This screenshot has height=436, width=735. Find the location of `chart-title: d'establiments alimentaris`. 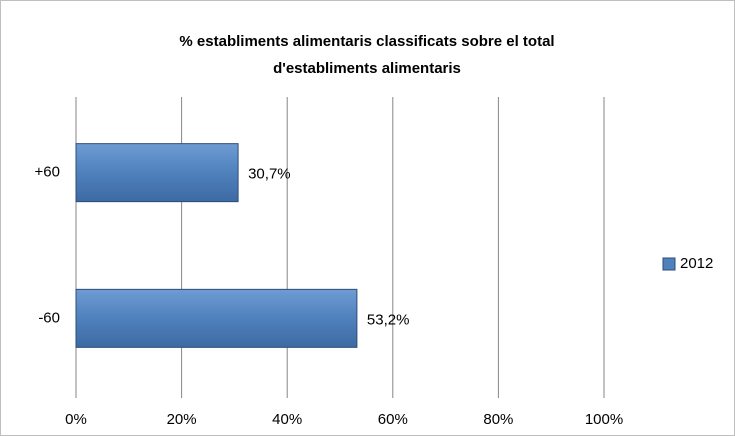

chart-title: d'establiments alimentaris is located at coordinates (367, 68).